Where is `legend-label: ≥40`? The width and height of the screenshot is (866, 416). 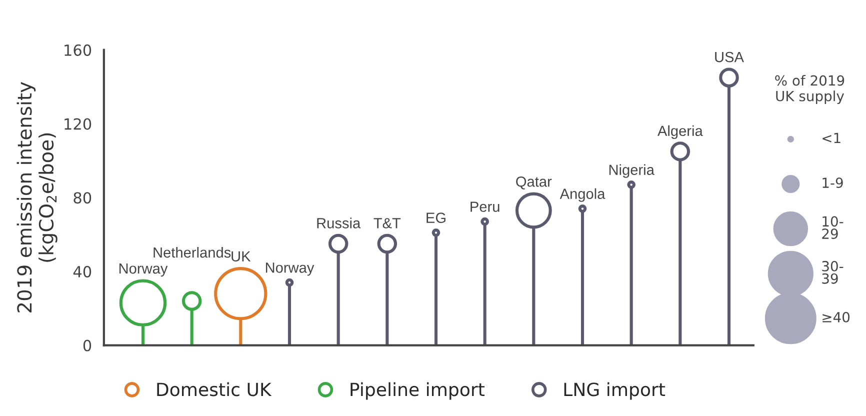 legend-label: ≥40 is located at coordinates (836, 317).